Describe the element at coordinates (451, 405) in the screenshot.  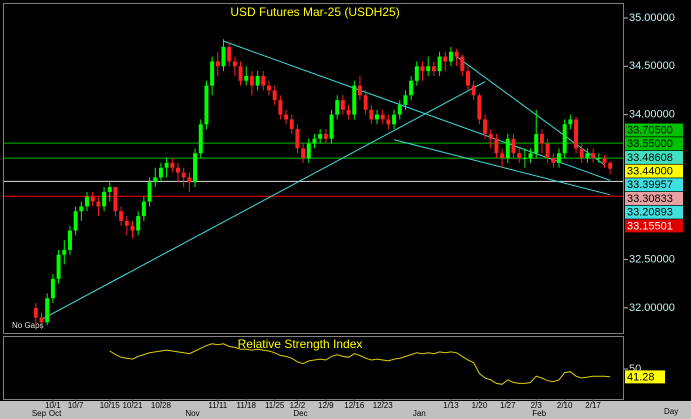
I see `x-tick-label: 1/13` at that location.